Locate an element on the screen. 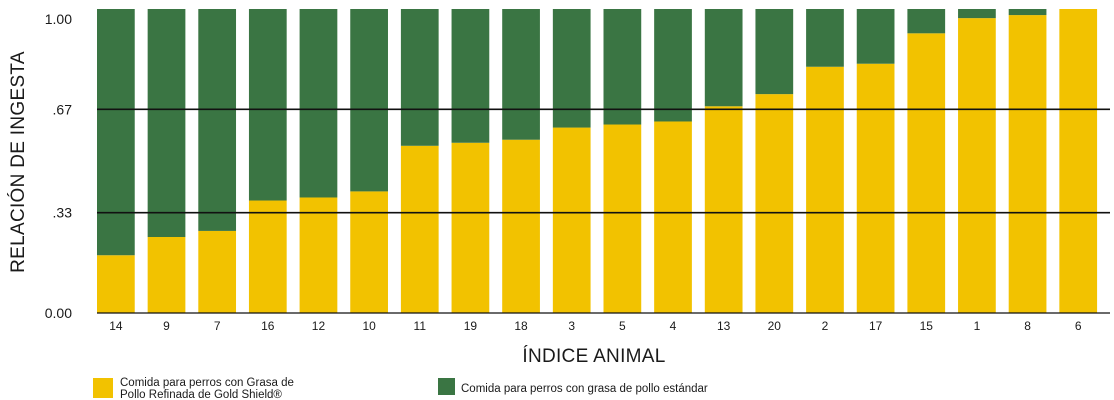 The height and width of the screenshot is (400, 1114). x-tick-label-11: 11 is located at coordinates (420, 326).